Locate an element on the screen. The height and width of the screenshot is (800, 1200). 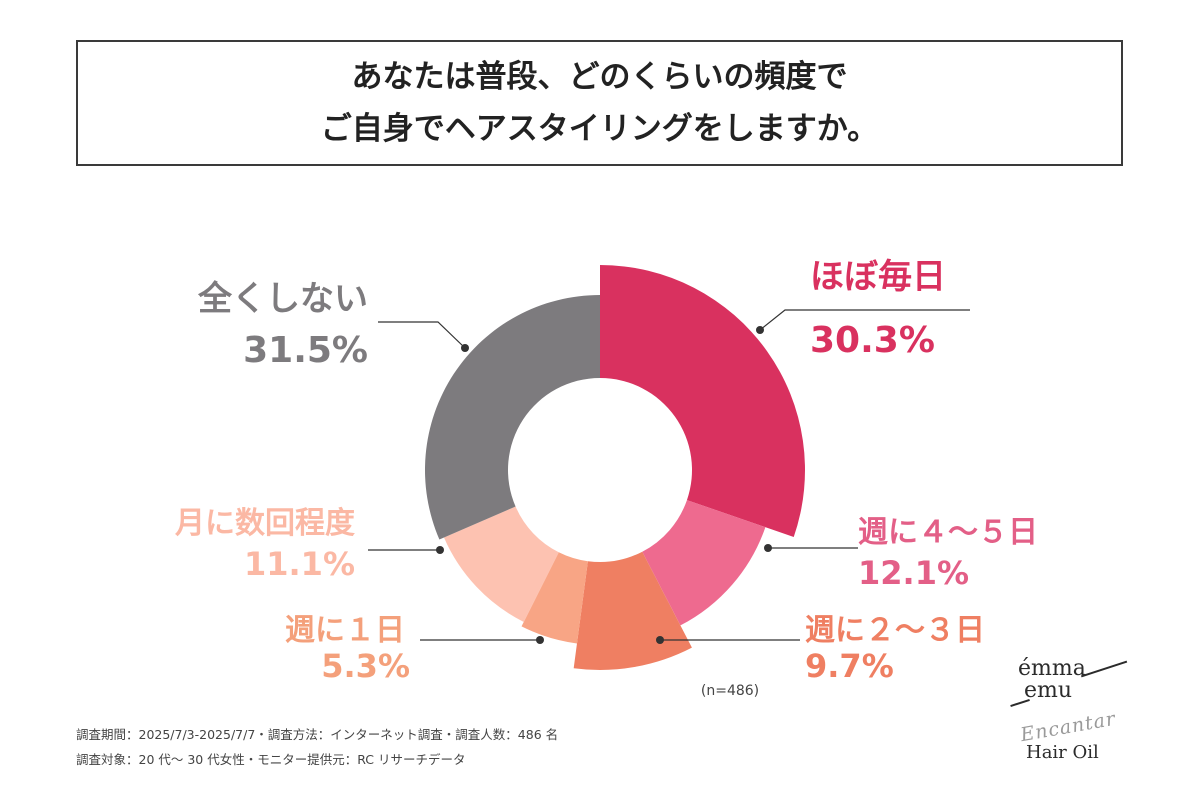
logo-emma: émma is located at coordinates (1052, 668).